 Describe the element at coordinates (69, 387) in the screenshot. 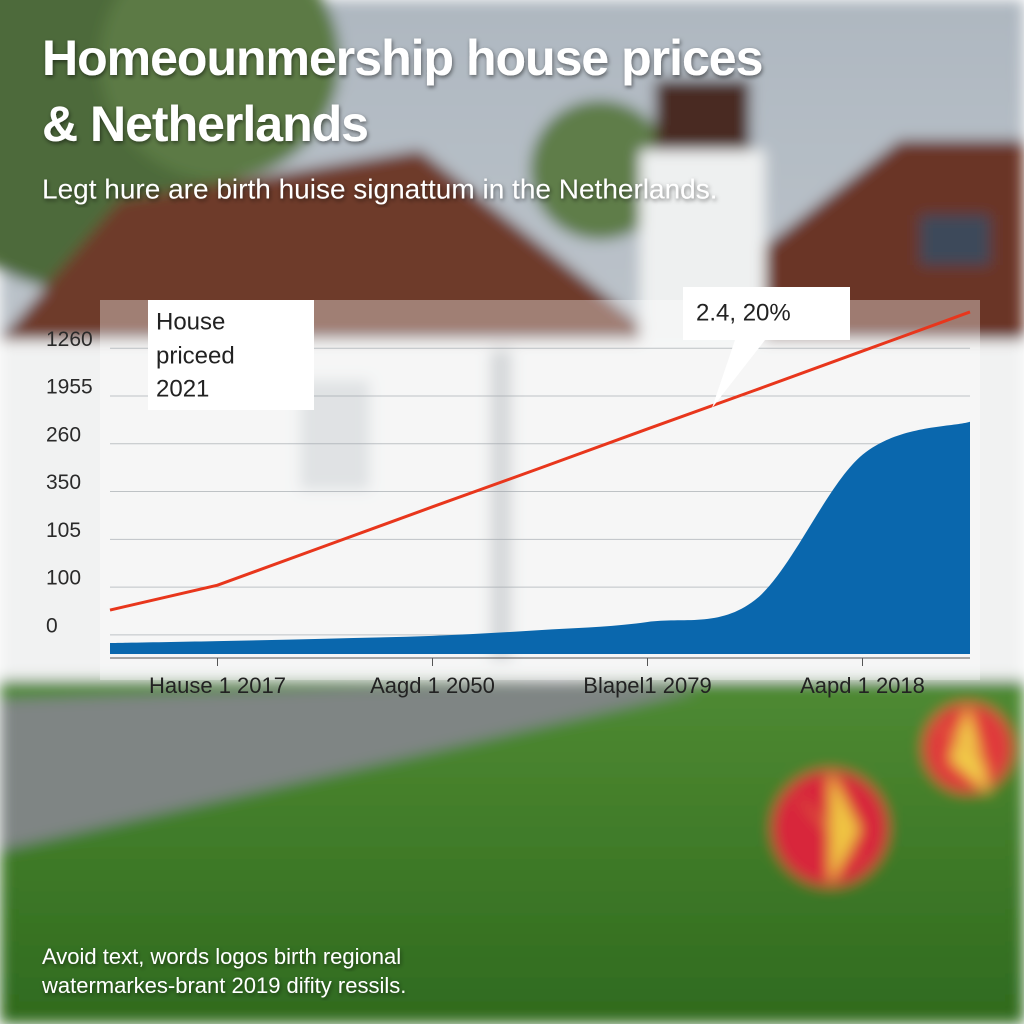

I see `y-tick-label: 1955` at that location.